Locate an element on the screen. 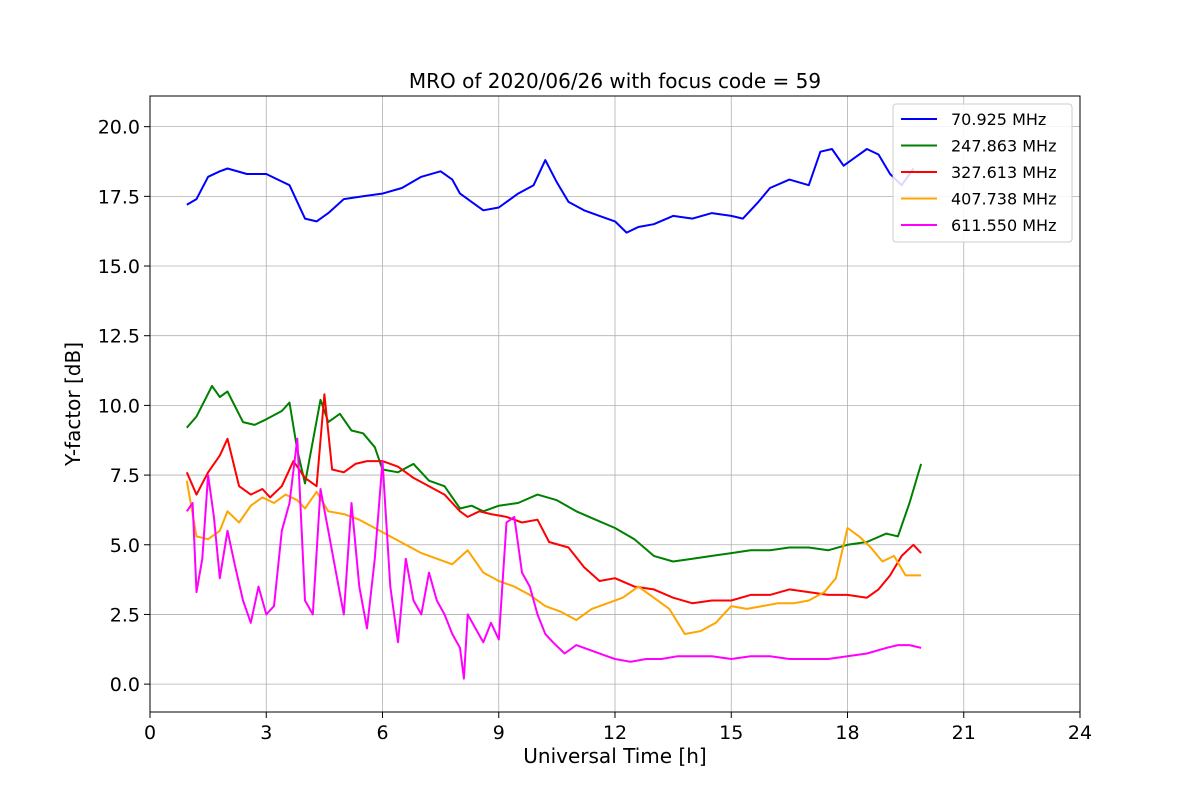 The width and height of the screenshot is (1200, 800). y-tick-label: 0.0 is located at coordinates (125, 685).